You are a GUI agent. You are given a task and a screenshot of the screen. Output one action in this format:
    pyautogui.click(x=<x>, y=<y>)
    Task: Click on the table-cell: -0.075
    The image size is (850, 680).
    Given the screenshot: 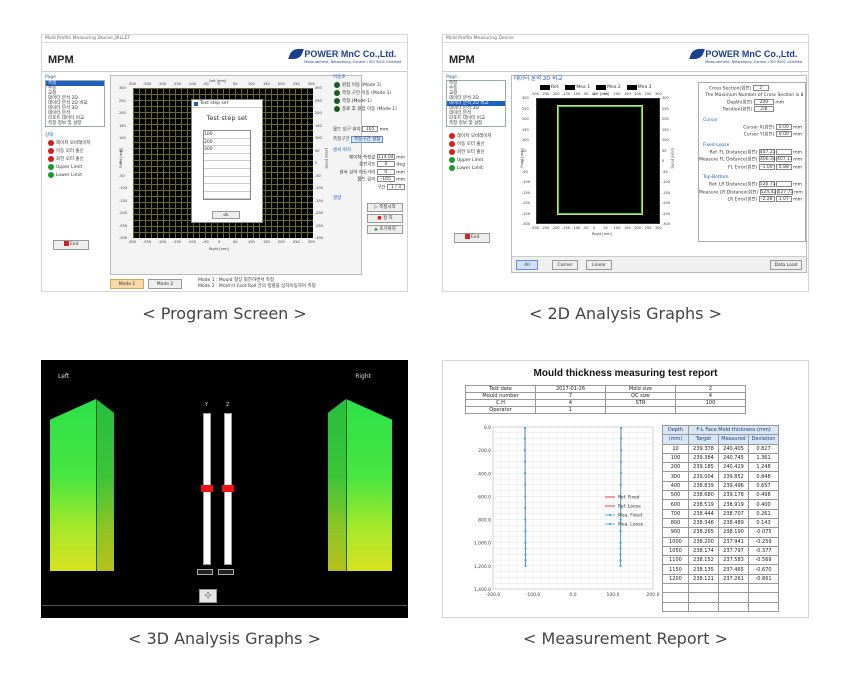 What is the action you would take?
    pyautogui.click(x=763, y=532)
    